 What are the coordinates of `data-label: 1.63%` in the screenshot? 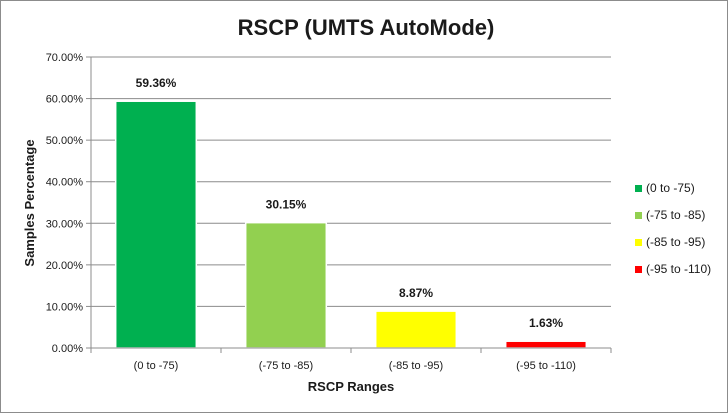 It's located at (546, 323).